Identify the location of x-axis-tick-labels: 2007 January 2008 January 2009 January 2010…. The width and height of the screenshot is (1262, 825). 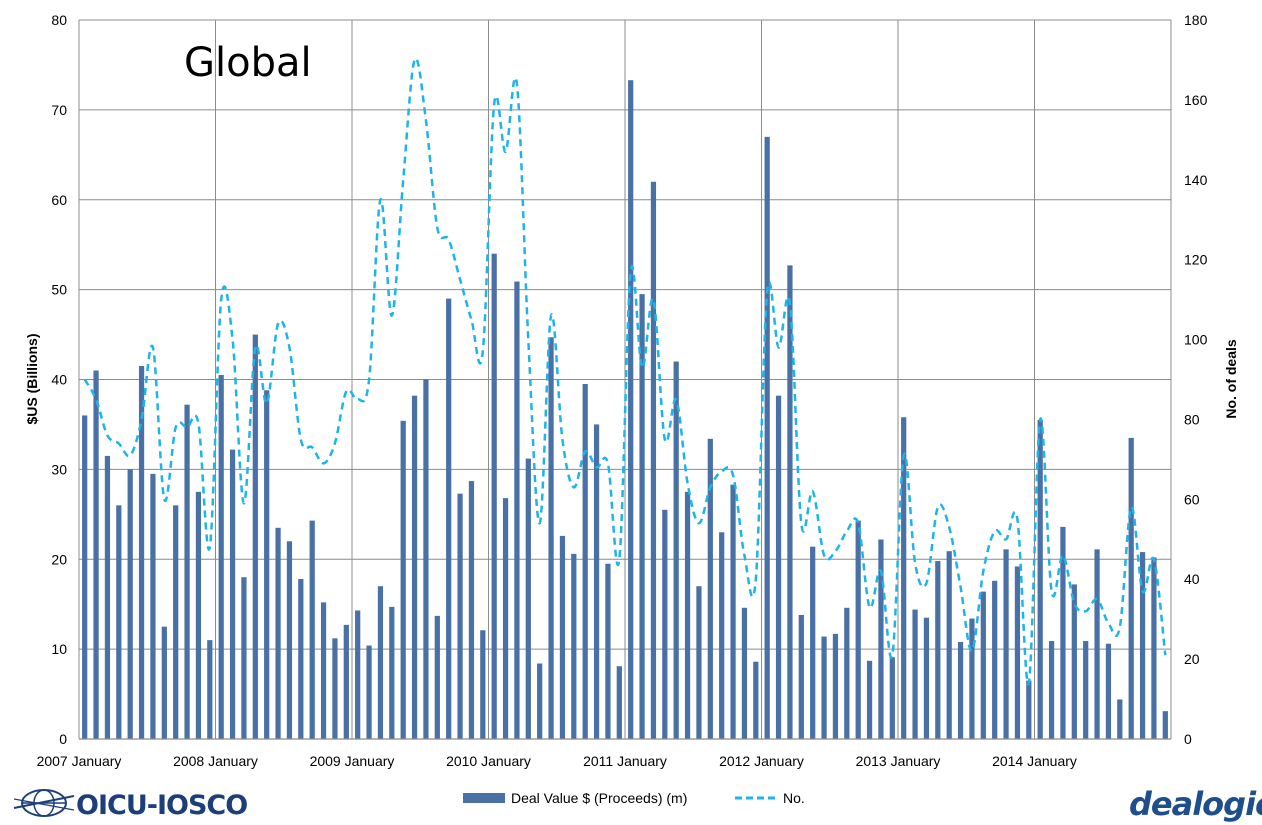
(557, 761).